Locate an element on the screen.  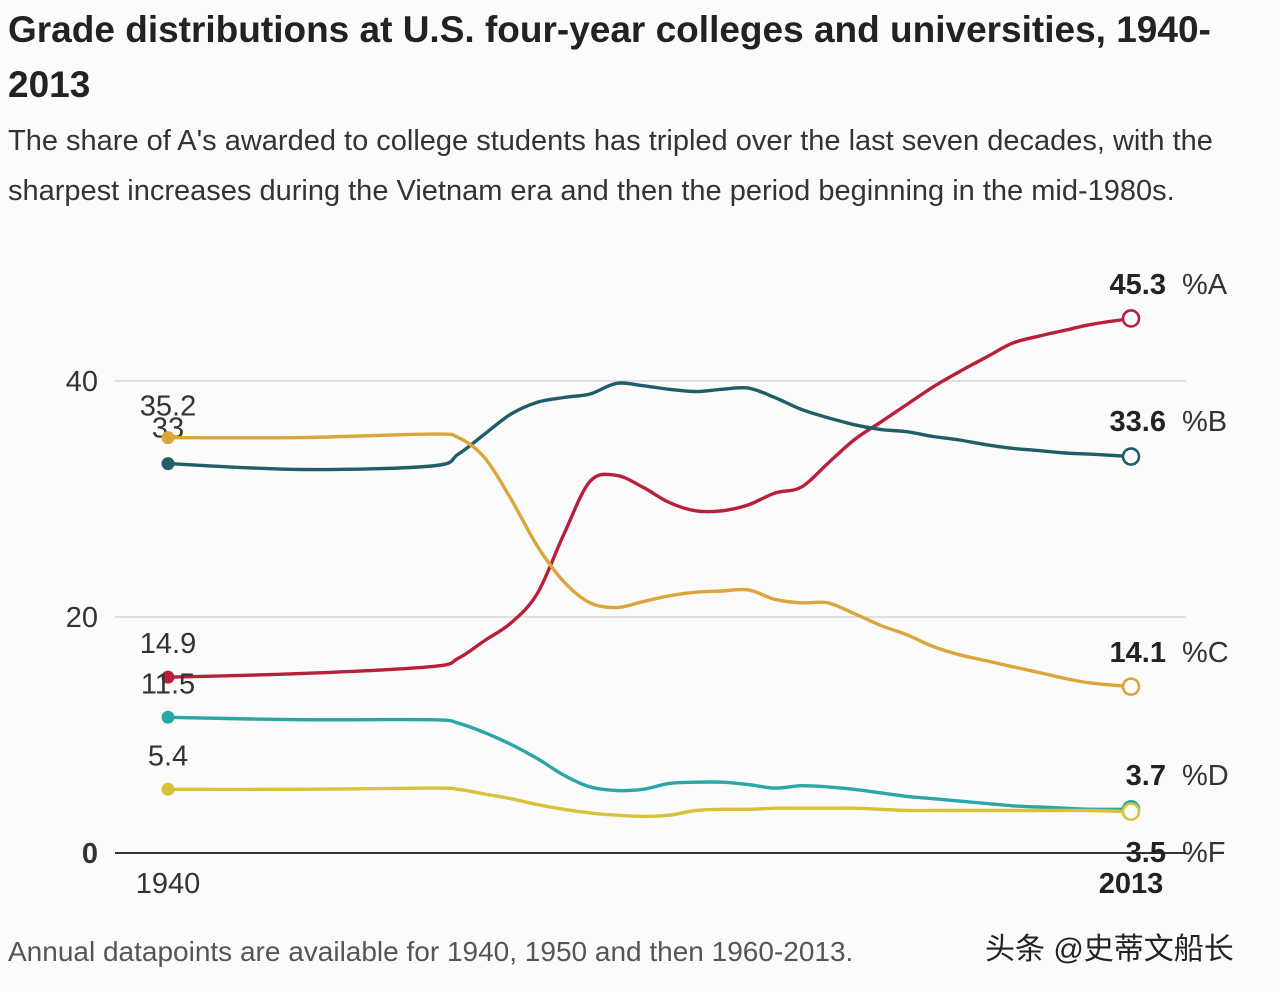
start-point-d is located at coordinates (168, 717).